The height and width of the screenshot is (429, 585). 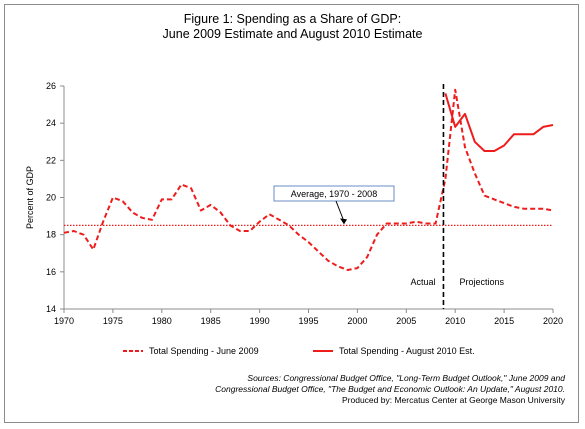 I want to click on y-tick-label: 14, so click(x=51, y=309).